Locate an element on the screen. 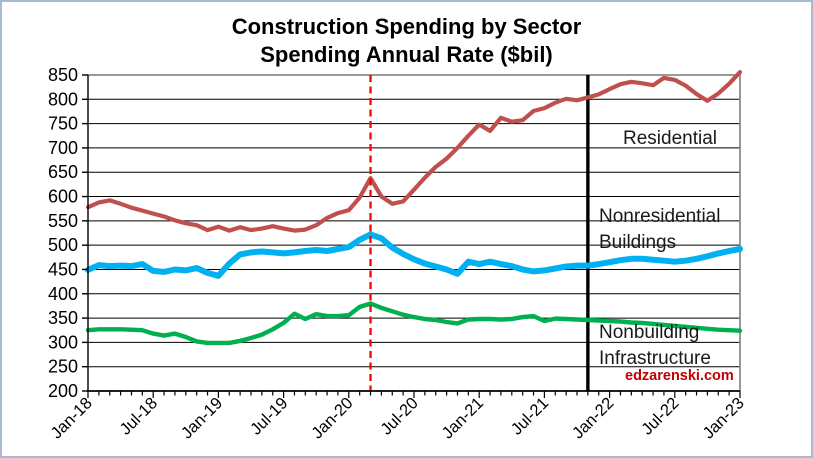 Image resolution: width=813 pixels, height=458 pixels. y-tick-label-750: 750 is located at coordinates (63, 124).